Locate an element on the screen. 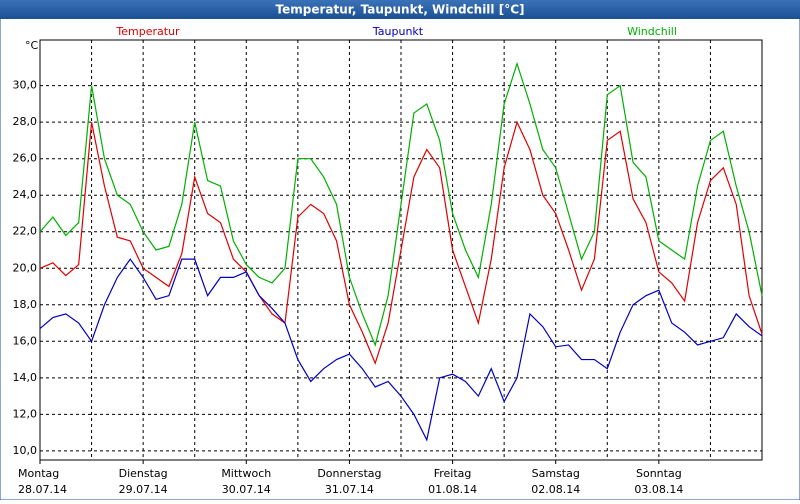  y-tick-label: 20,0 is located at coordinates (25, 267).